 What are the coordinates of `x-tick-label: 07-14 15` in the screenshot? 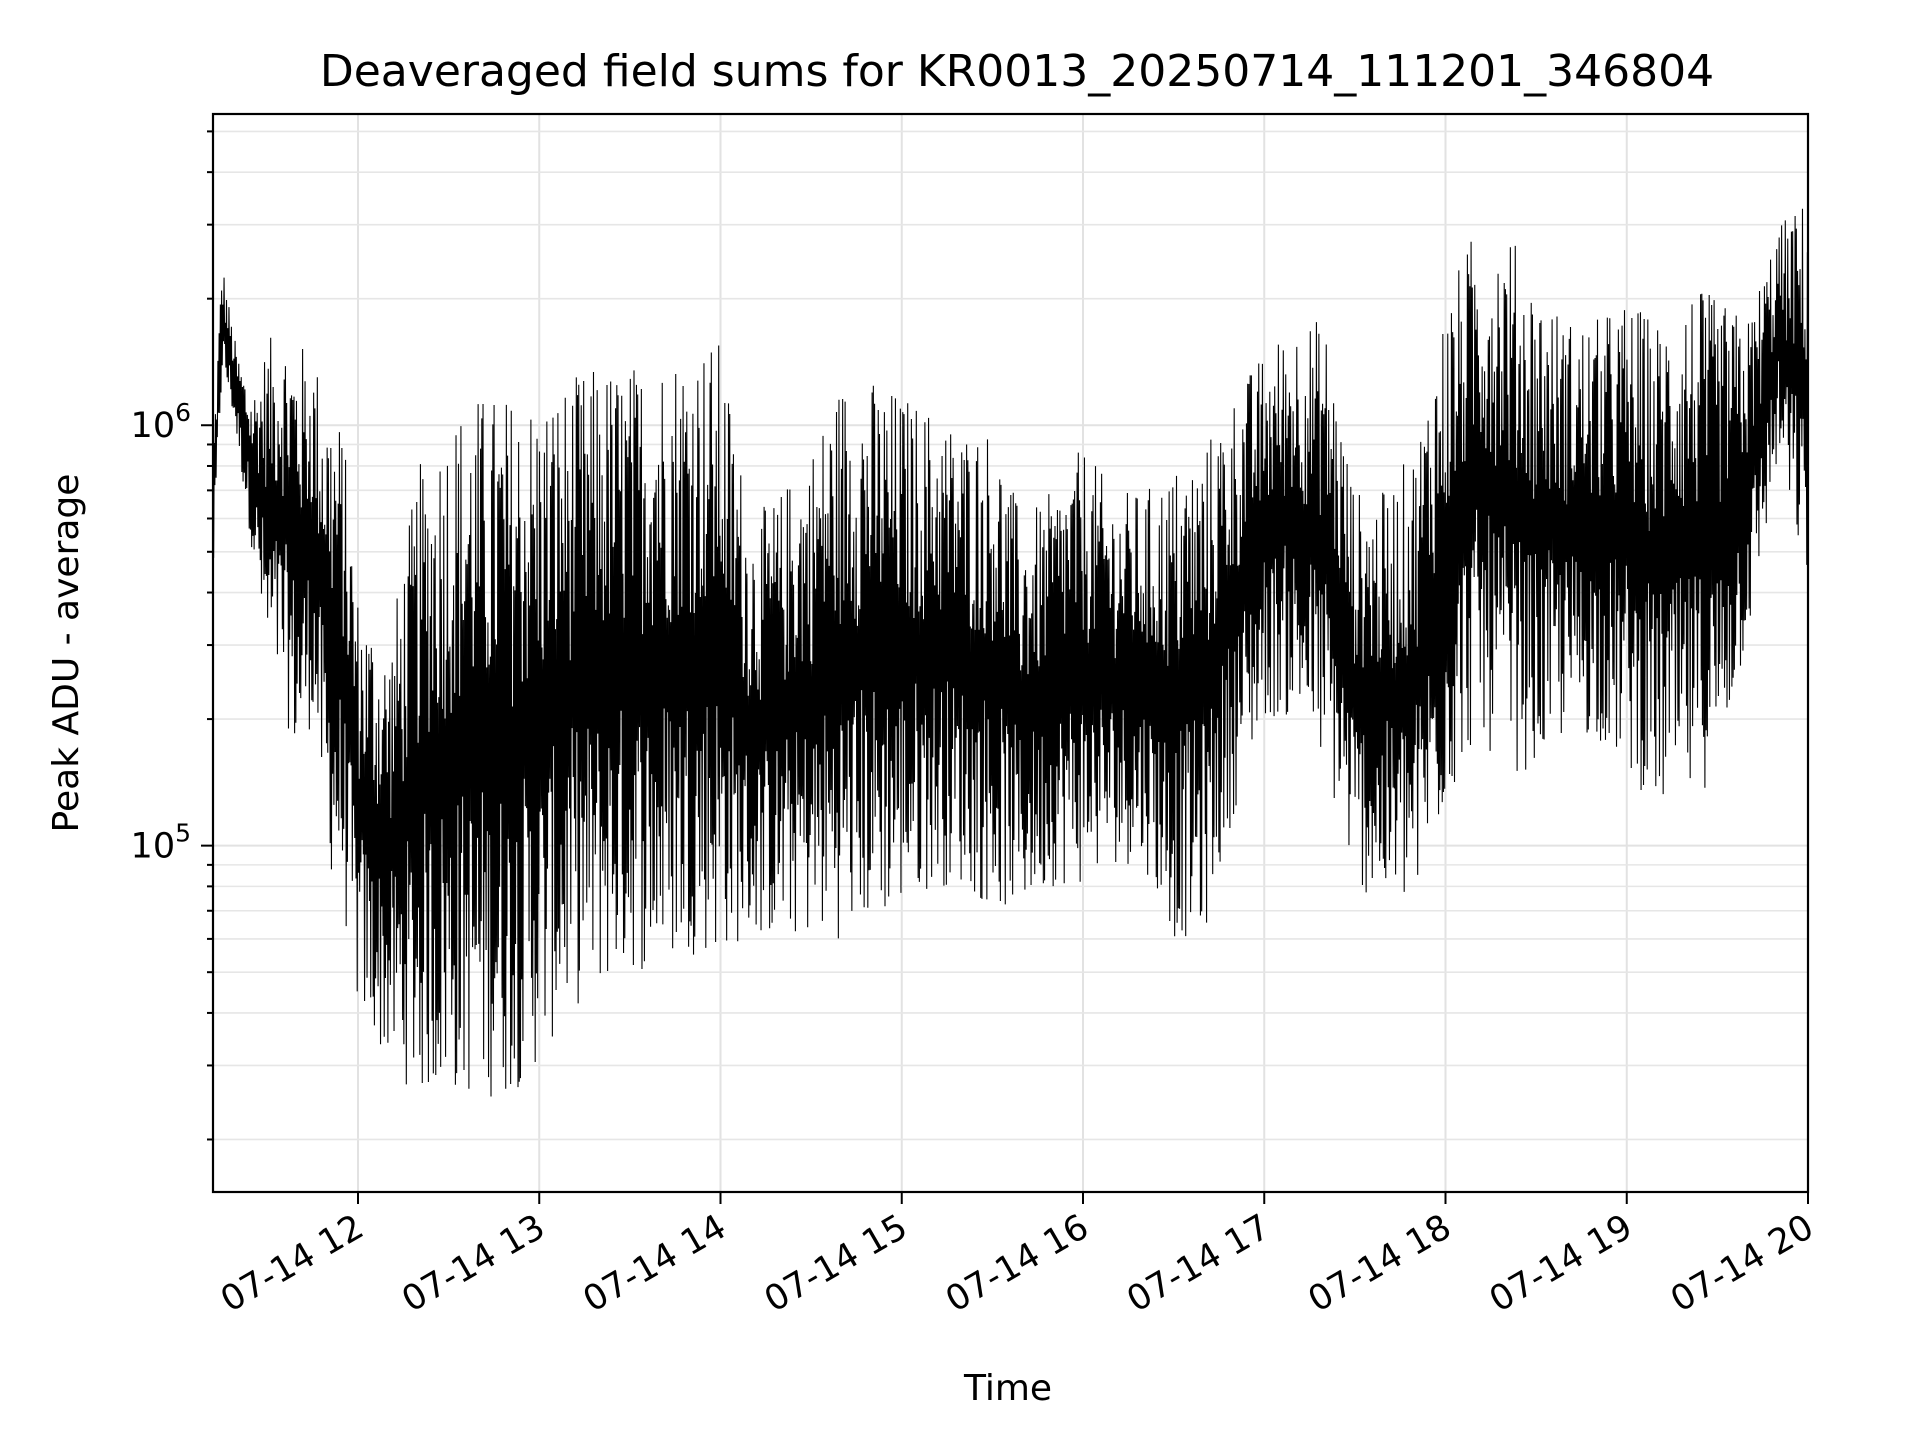 It's located at (836, 1263).